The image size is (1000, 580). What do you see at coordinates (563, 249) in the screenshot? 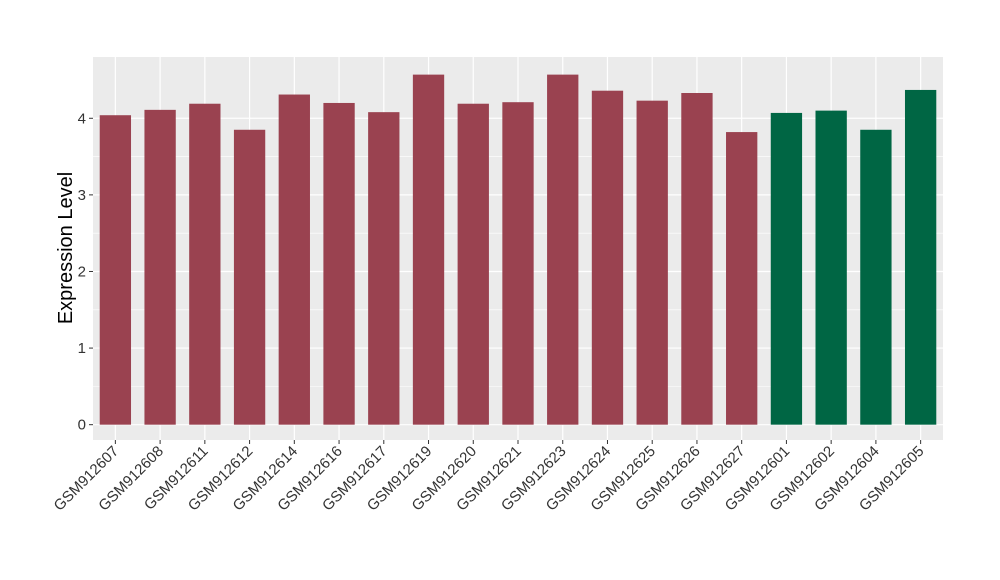
I see `bar-GSM912623` at bounding box center [563, 249].